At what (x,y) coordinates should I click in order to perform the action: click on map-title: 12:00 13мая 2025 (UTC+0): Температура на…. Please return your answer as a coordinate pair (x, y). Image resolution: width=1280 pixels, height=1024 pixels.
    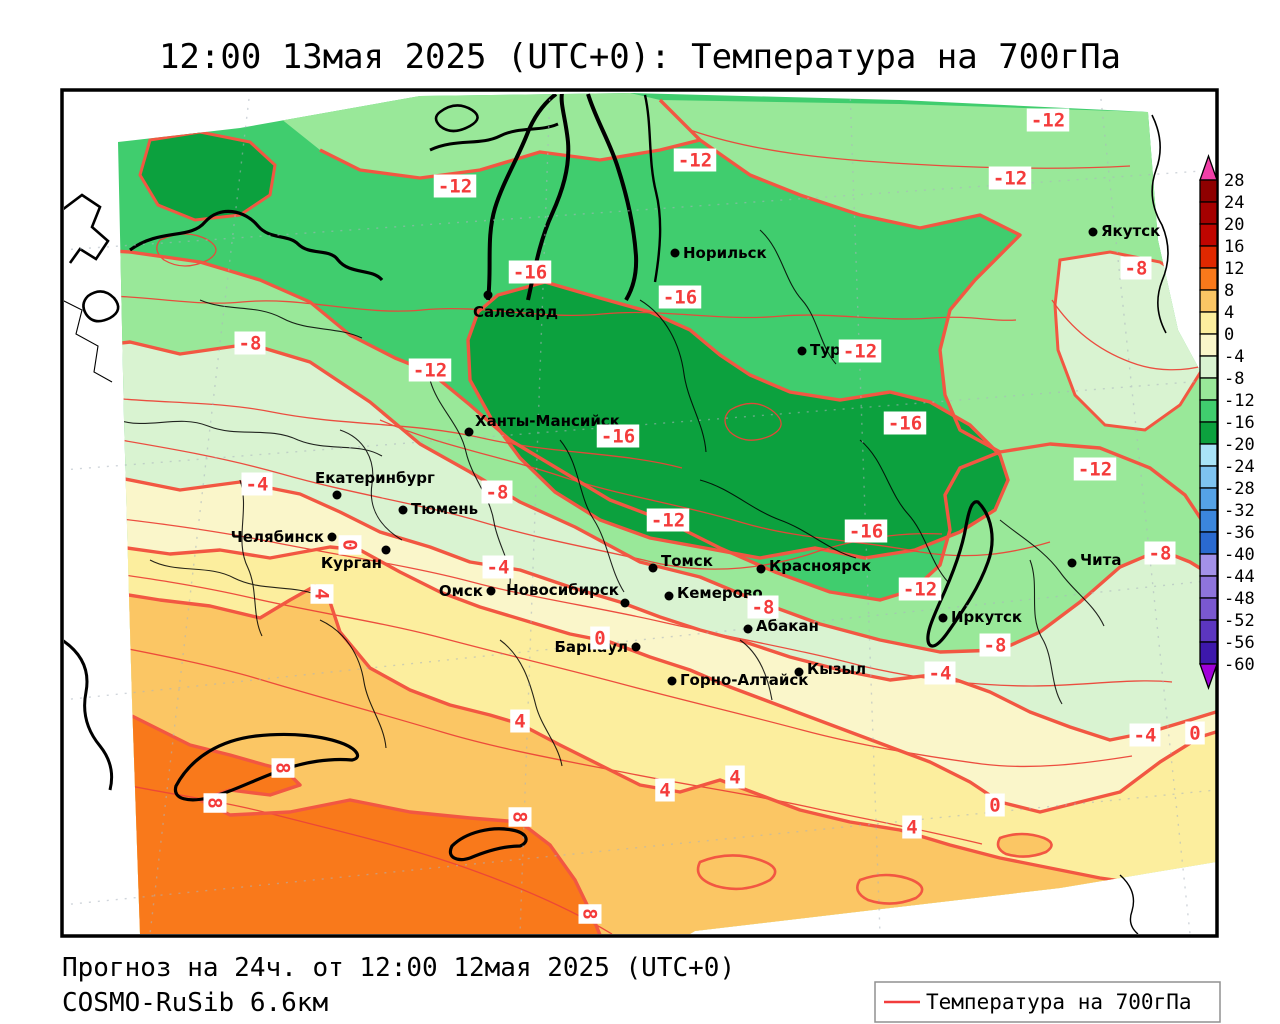
    Looking at the image, I should click on (640, 57).